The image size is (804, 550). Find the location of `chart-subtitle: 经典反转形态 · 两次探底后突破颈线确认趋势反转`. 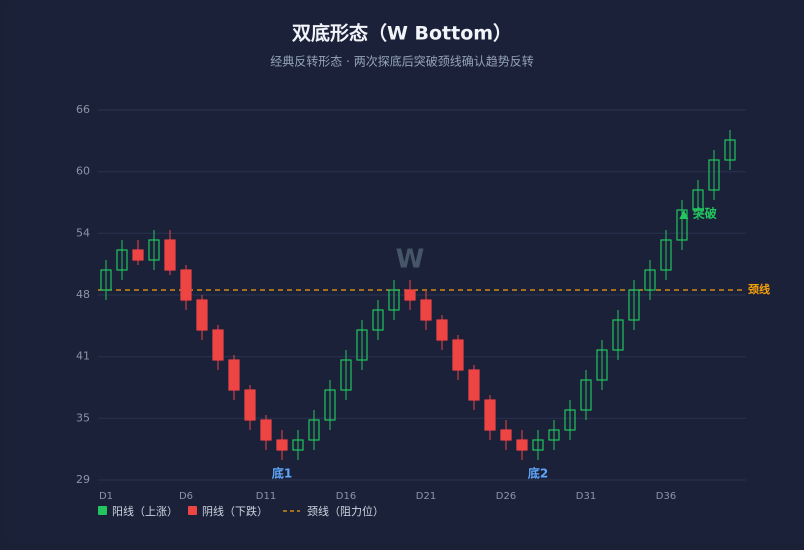

chart-subtitle: 经典反转形态 · 两次探底后突破颈线确认趋势反转 is located at coordinates (401, 61).